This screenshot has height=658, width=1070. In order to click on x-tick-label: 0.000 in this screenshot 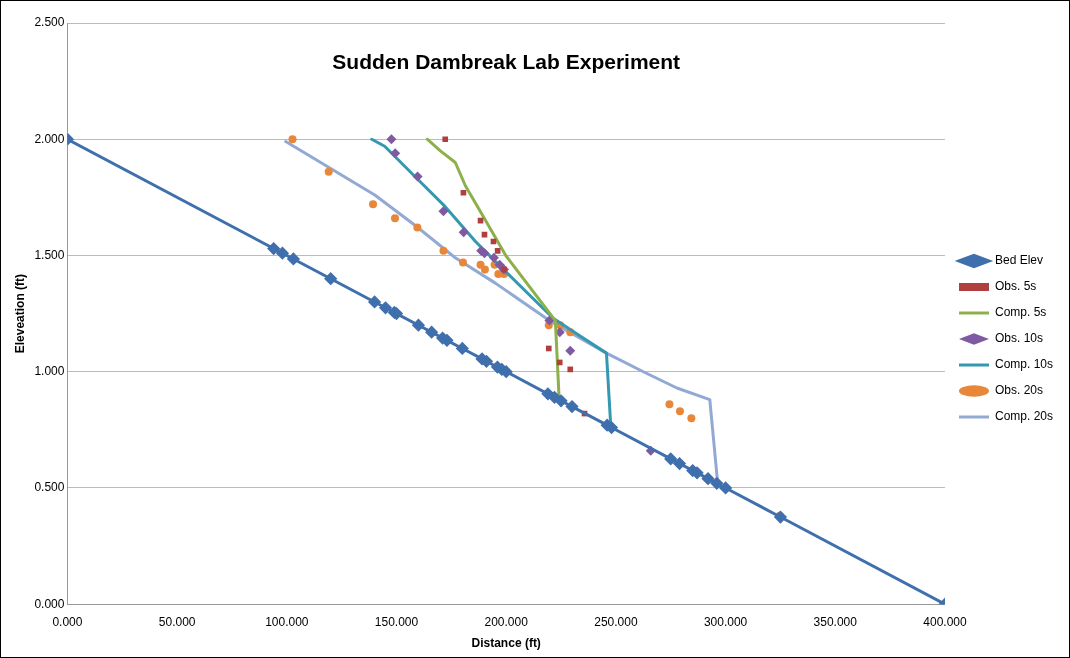, I will do `click(67, 621)`.